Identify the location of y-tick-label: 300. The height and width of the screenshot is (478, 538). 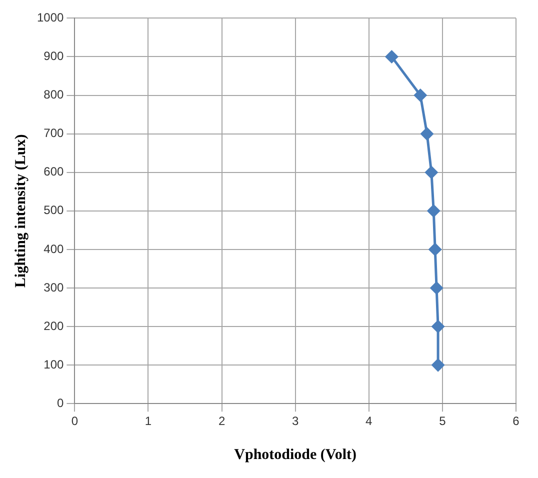
(54, 287).